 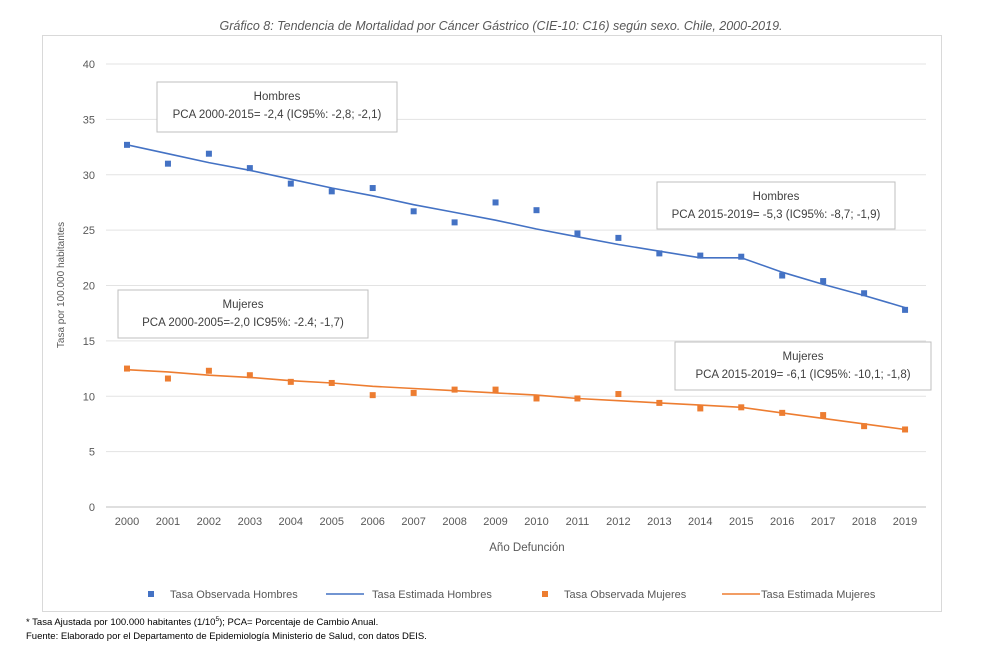 I want to click on x-tick-label: 2008, so click(x=454, y=522).